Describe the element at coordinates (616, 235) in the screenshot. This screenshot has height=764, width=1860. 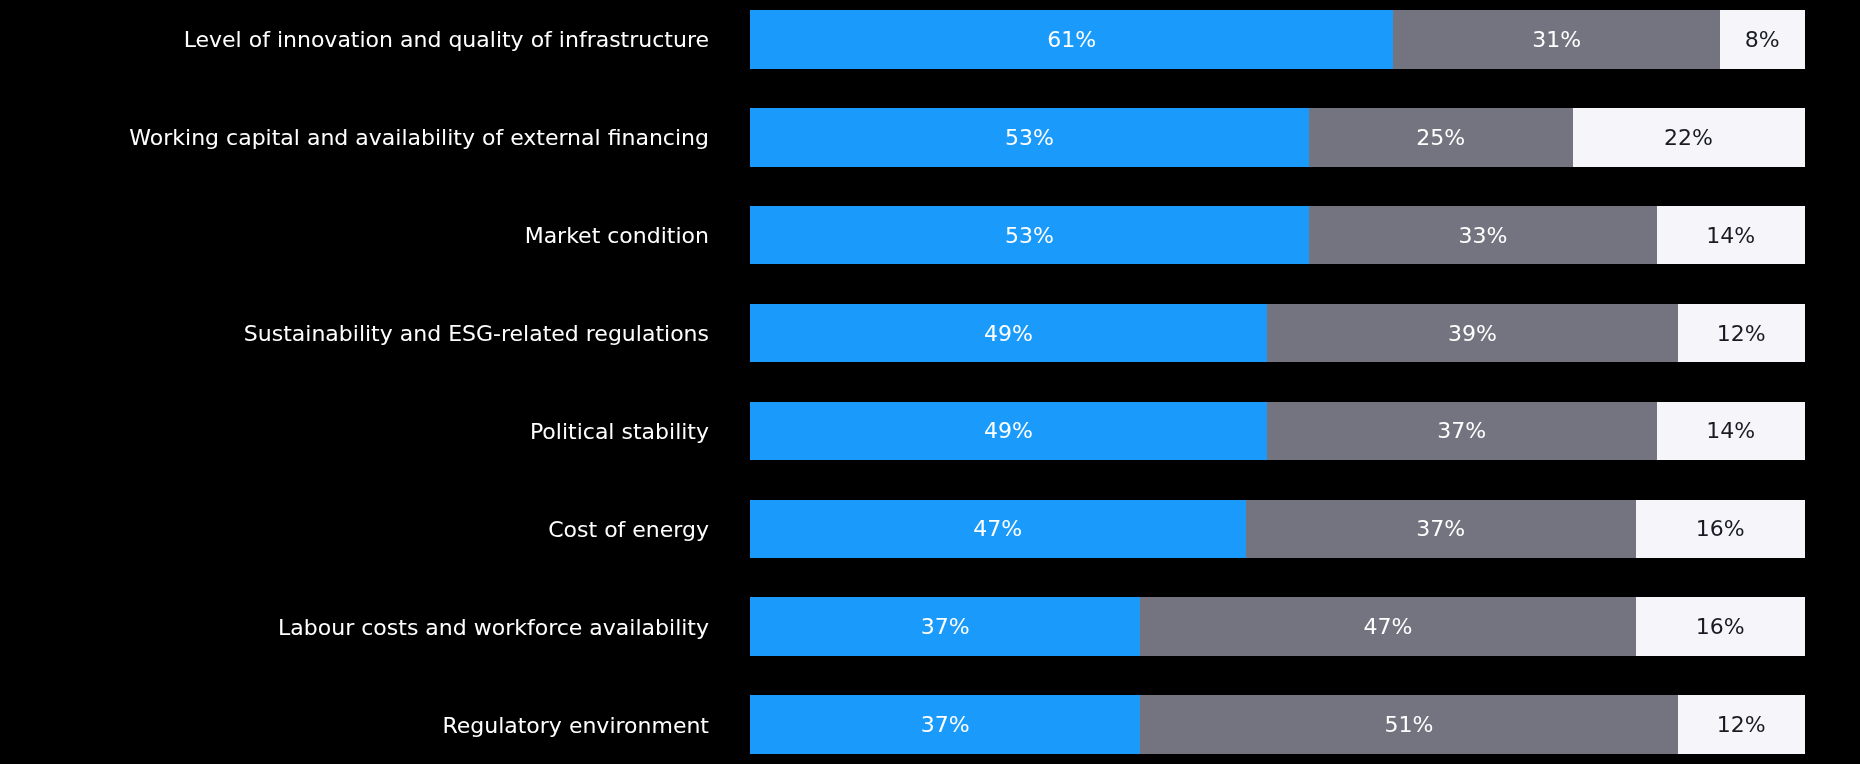
I see `y-tick-label: Market condition` at that location.